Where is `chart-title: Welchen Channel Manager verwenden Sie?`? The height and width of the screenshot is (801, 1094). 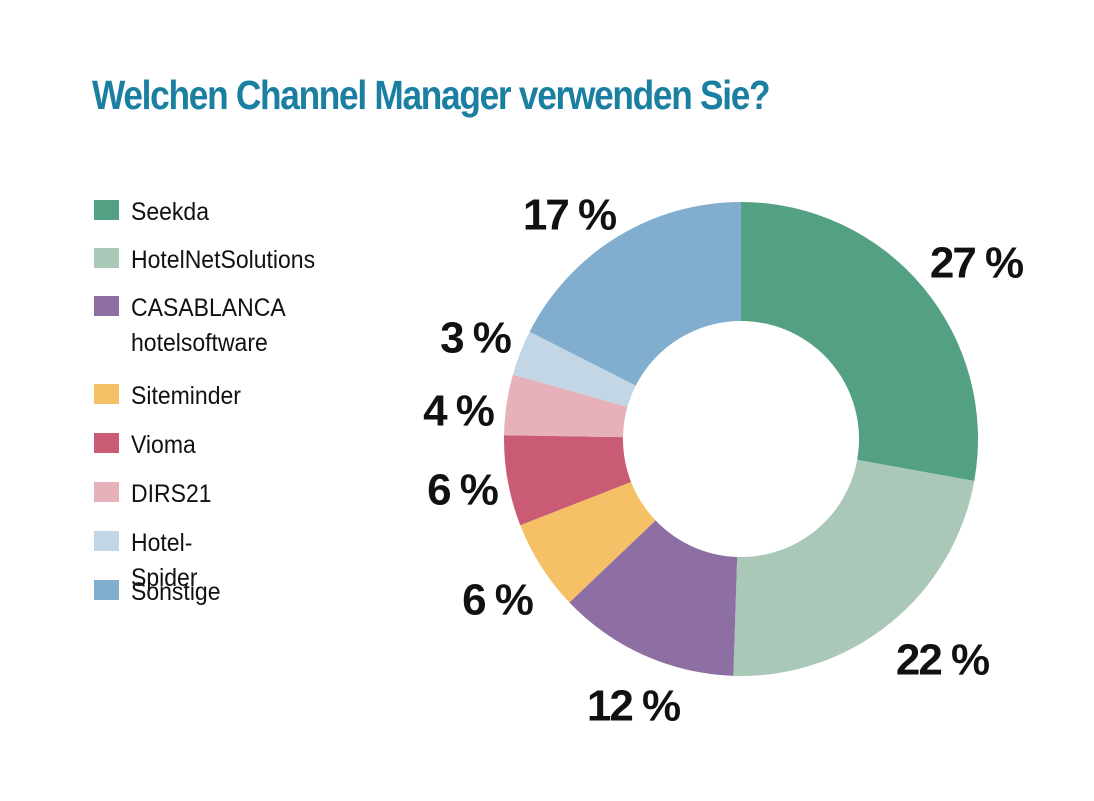 chart-title: Welchen Channel Manager verwenden Sie? is located at coordinates (431, 95).